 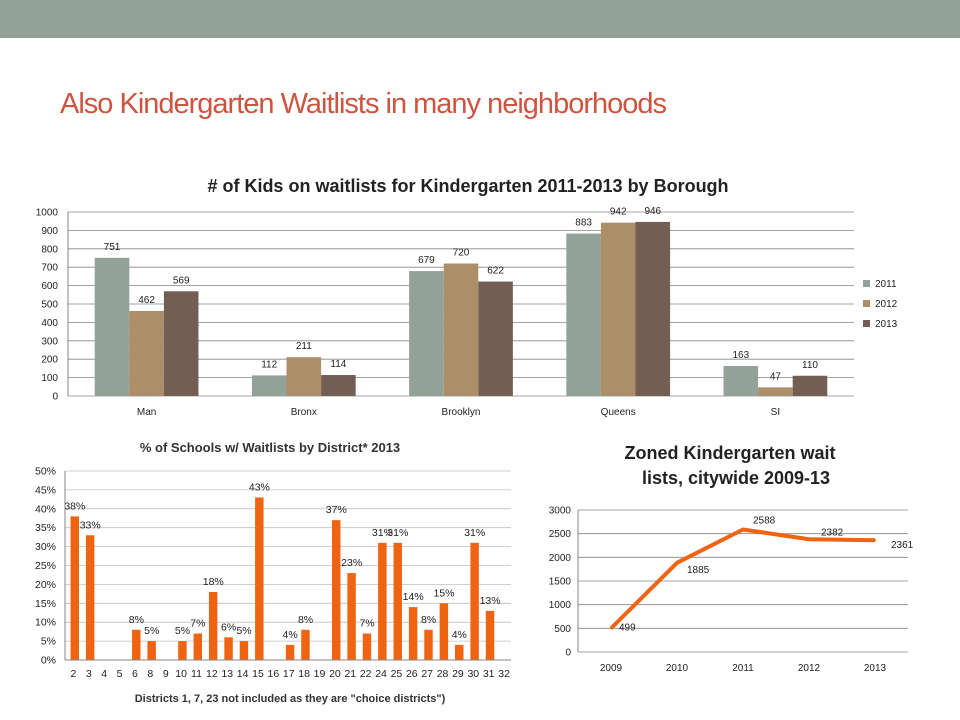 I want to click on legend-label: 2013, so click(x=886, y=324).